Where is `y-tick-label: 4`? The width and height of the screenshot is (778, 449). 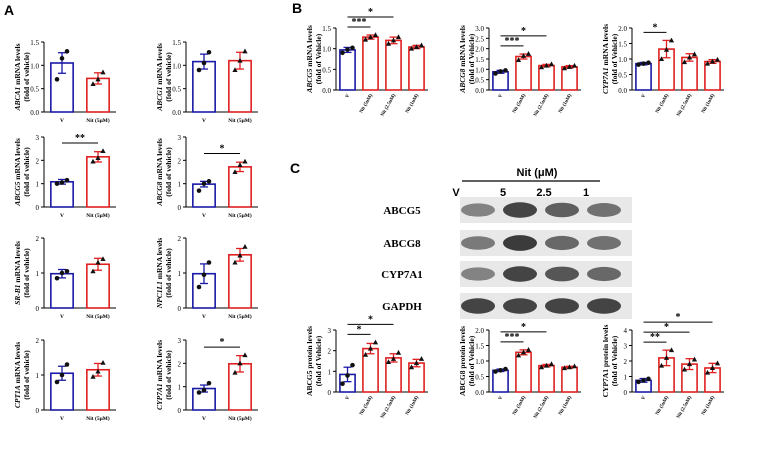
y-tick-label: 4 is located at coordinates (626, 331).